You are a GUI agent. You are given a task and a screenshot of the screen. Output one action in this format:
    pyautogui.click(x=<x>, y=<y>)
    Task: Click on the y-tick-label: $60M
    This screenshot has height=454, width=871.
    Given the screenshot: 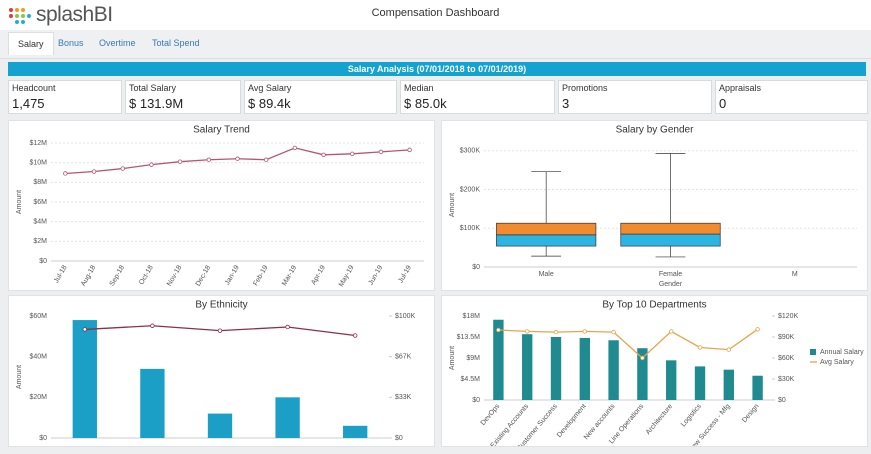 What is the action you would take?
    pyautogui.click(x=38, y=316)
    